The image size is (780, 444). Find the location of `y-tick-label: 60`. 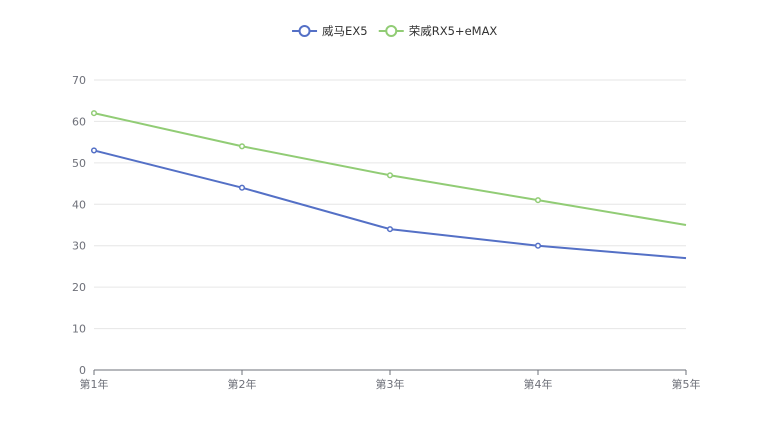

y-tick-label: 60 is located at coordinates (79, 121).